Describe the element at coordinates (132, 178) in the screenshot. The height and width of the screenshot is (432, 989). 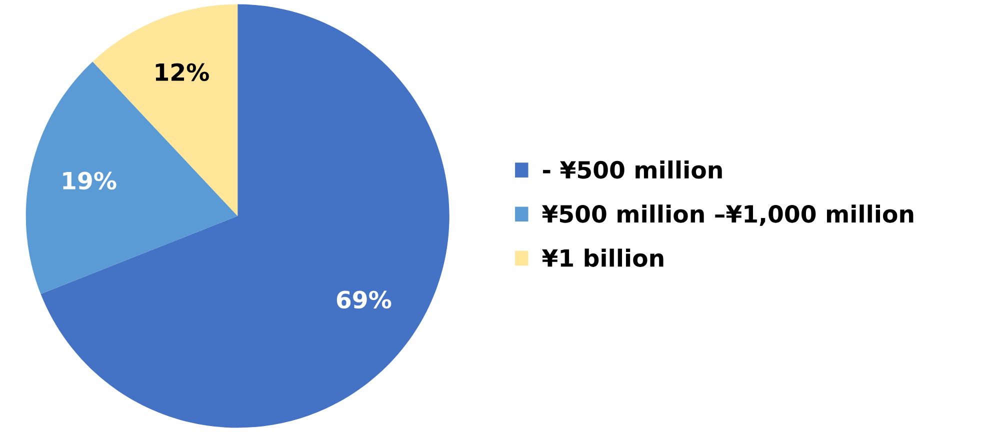
I see `pie-slice` at that location.